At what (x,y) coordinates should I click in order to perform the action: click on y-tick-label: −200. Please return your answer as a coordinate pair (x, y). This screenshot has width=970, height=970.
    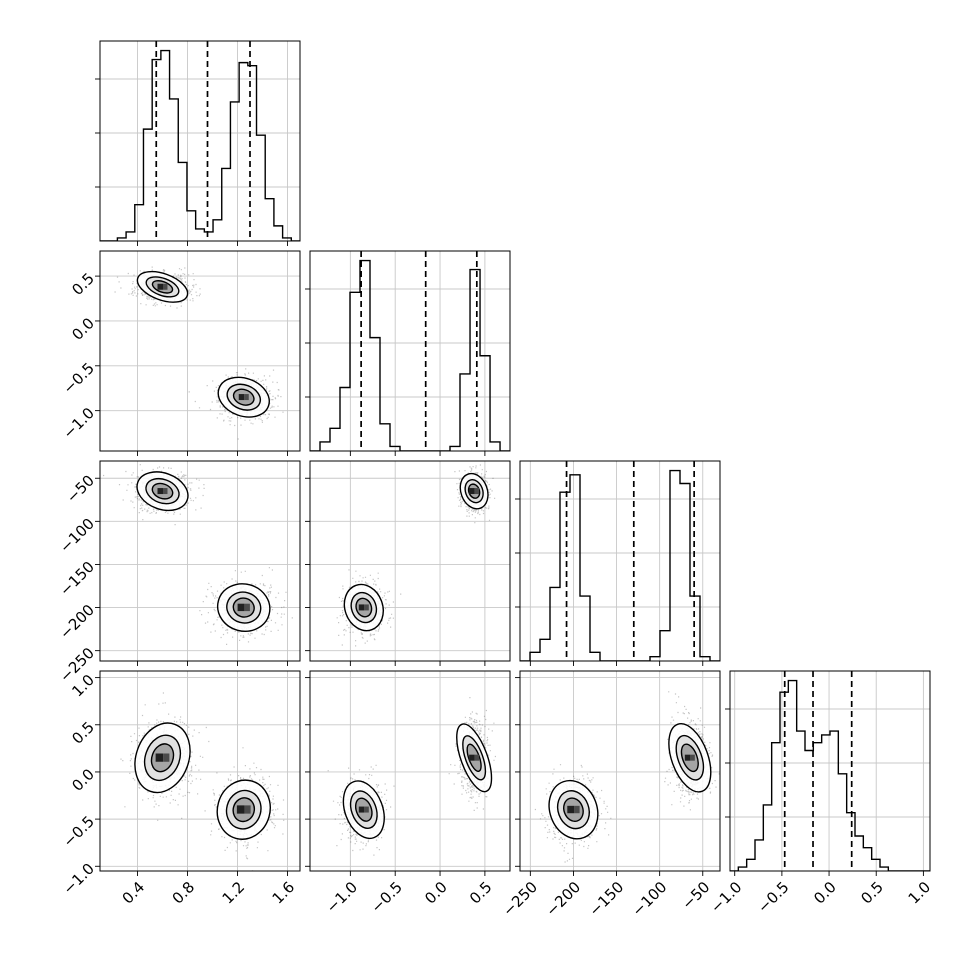
    Looking at the image, I should click on (77, 622).